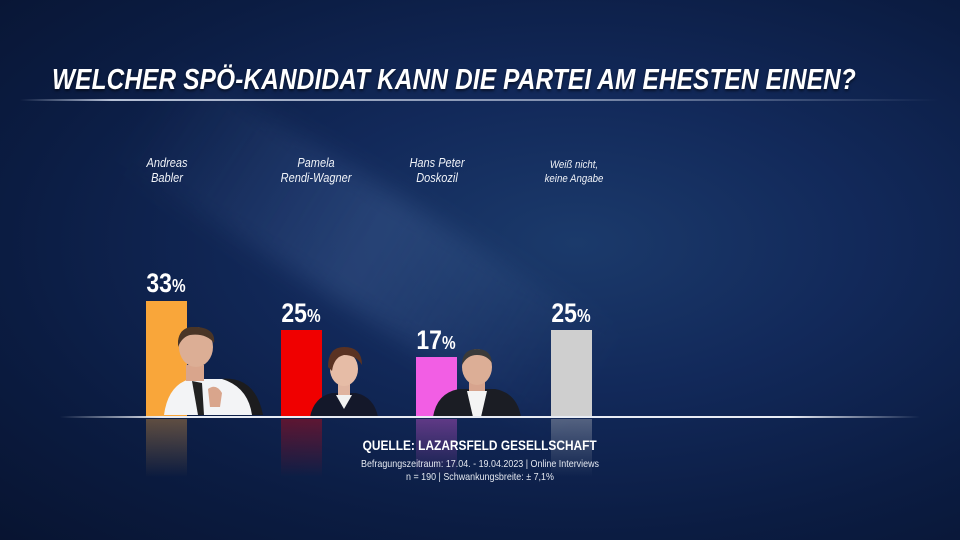  What do you see at coordinates (437, 178) in the screenshot?
I see `label-line: Doskozil` at bounding box center [437, 178].